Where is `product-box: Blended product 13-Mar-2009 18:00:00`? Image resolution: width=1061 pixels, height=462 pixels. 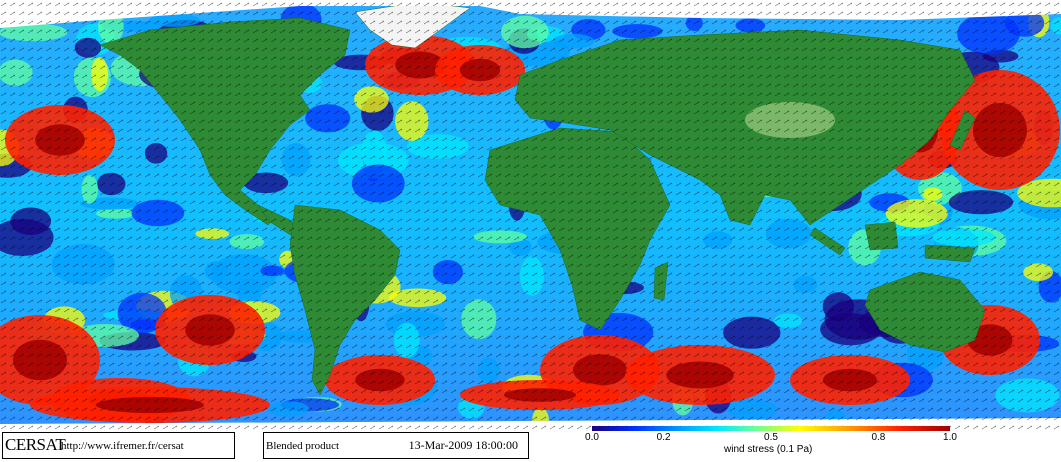
product-box: Blended product 13-Mar-2009 18:00:00 is located at coordinates (396, 445).